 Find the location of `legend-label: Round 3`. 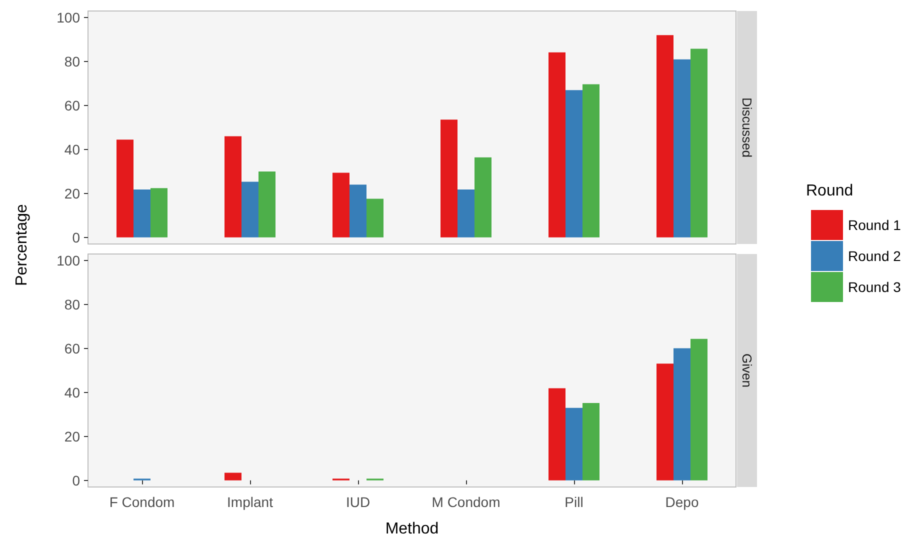

legend-label: Round 3 is located at coordinates (875, 287).